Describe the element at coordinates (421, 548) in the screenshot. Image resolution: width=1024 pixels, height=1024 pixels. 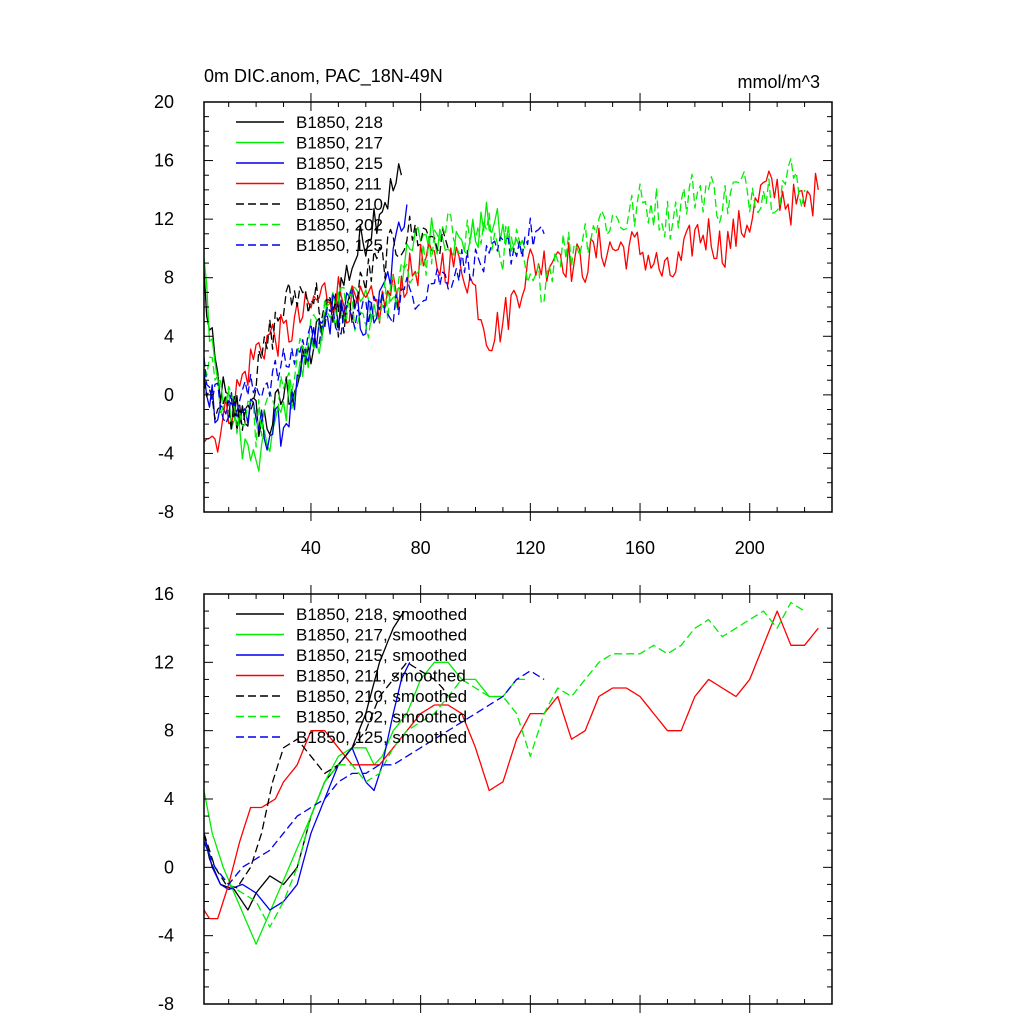
I see `x-tick-label: 80` at that location.